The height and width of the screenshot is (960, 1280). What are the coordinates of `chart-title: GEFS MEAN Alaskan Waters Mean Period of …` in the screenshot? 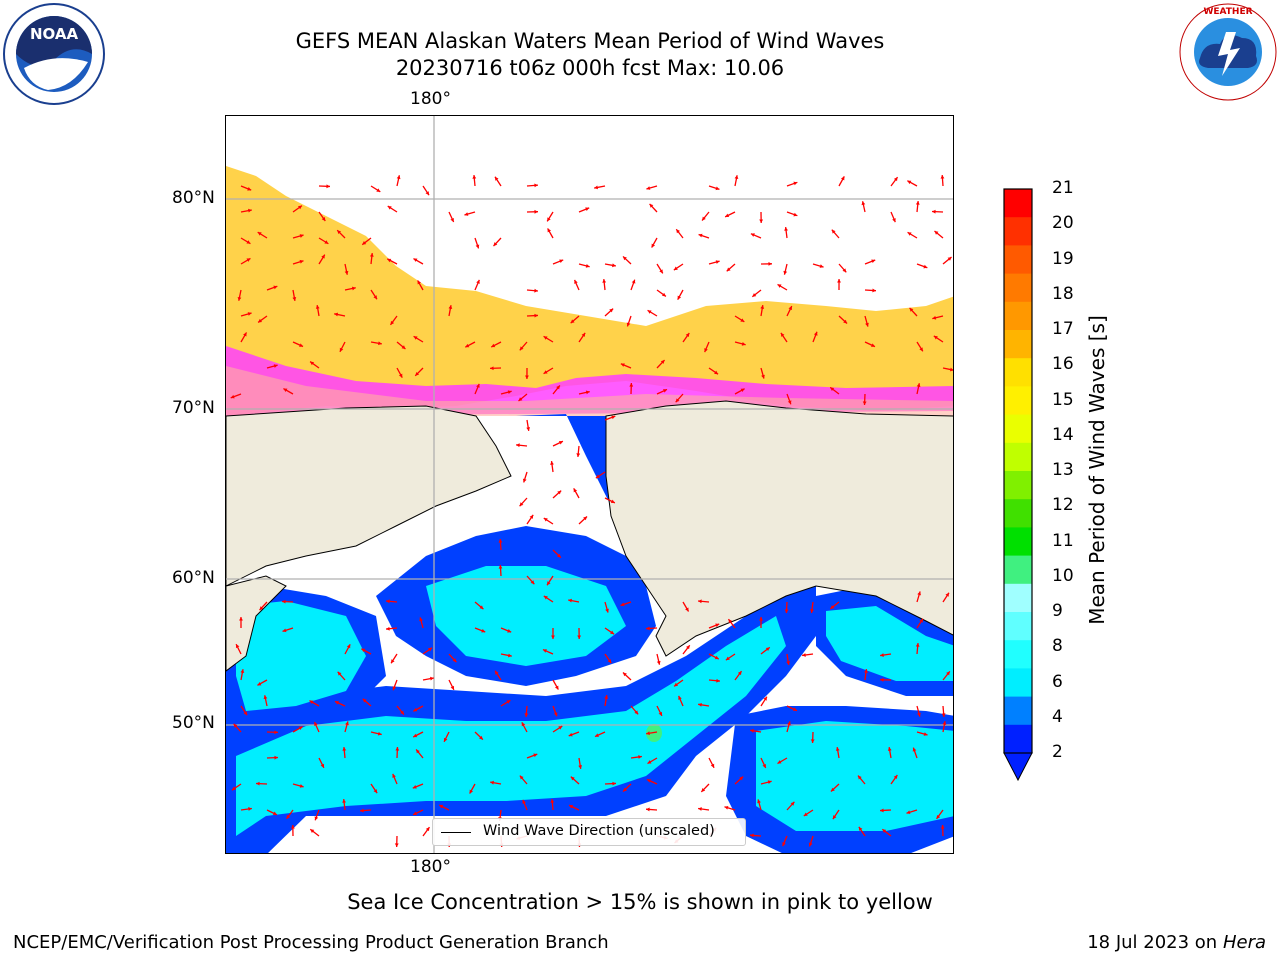 It's located at (590, 41).